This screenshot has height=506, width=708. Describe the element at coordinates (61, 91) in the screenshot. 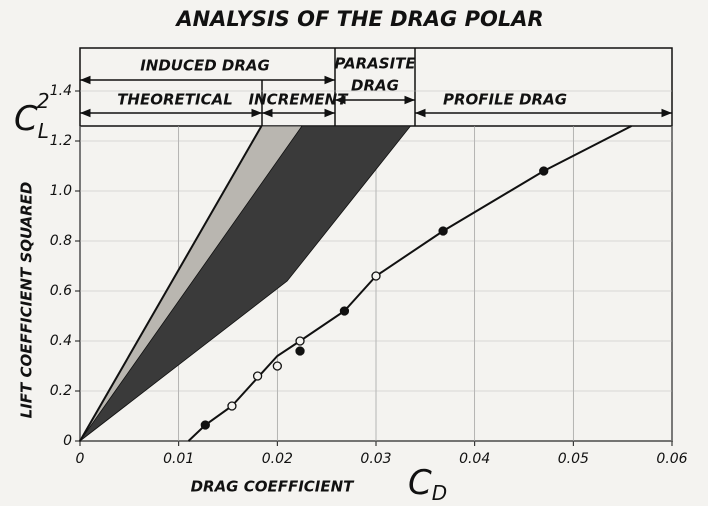

I see `y-tick-label: 1.4` at that location.